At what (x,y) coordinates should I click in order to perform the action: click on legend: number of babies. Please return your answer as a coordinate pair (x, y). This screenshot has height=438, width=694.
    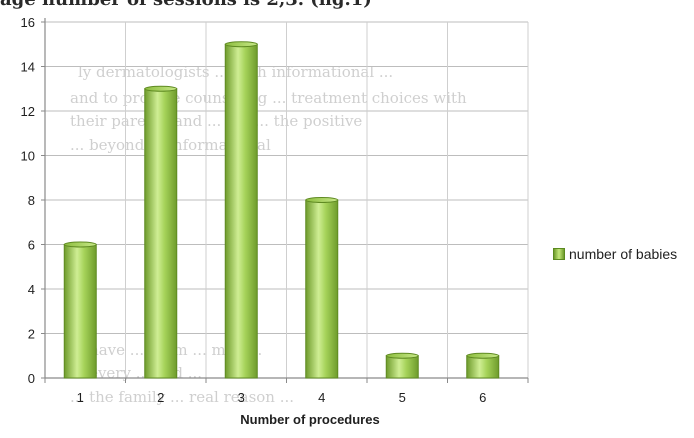
    Looking at the image, I should click on (615, 254).